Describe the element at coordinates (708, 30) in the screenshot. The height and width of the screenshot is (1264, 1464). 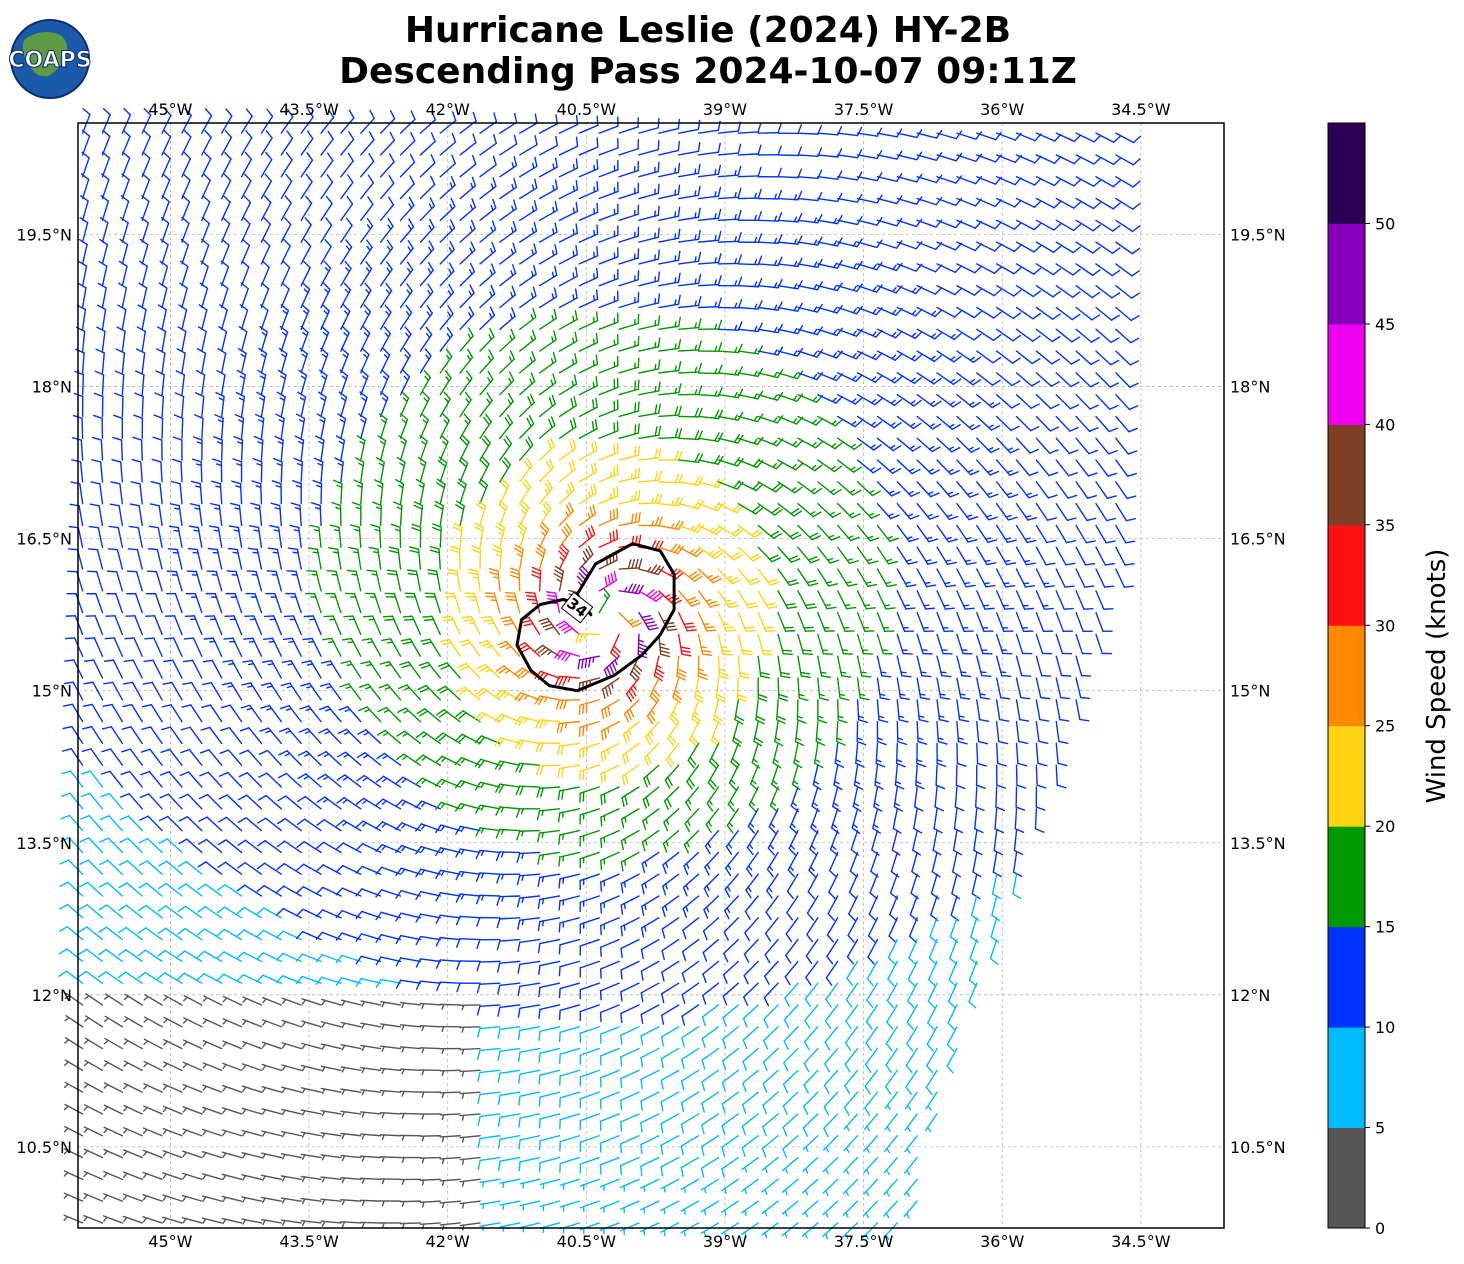
I see `chart-title: Hurricane Leslie (2024) HY-2B` at that location.